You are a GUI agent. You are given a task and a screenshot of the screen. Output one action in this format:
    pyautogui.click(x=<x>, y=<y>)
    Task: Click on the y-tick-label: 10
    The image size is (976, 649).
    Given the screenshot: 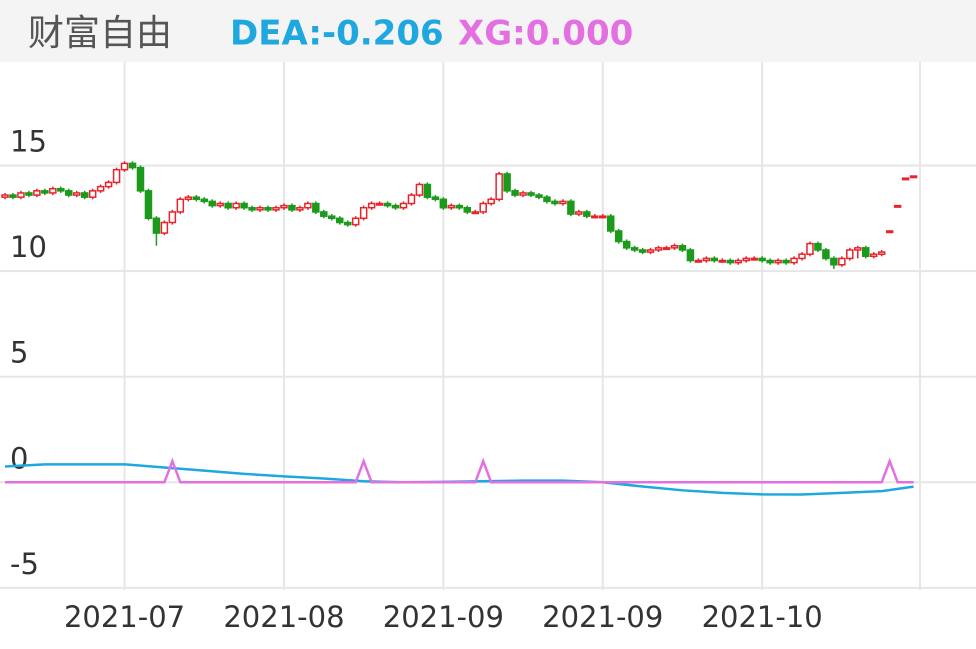 What is the action you would take?
    pyautogui.click(x=28, y=247)
    